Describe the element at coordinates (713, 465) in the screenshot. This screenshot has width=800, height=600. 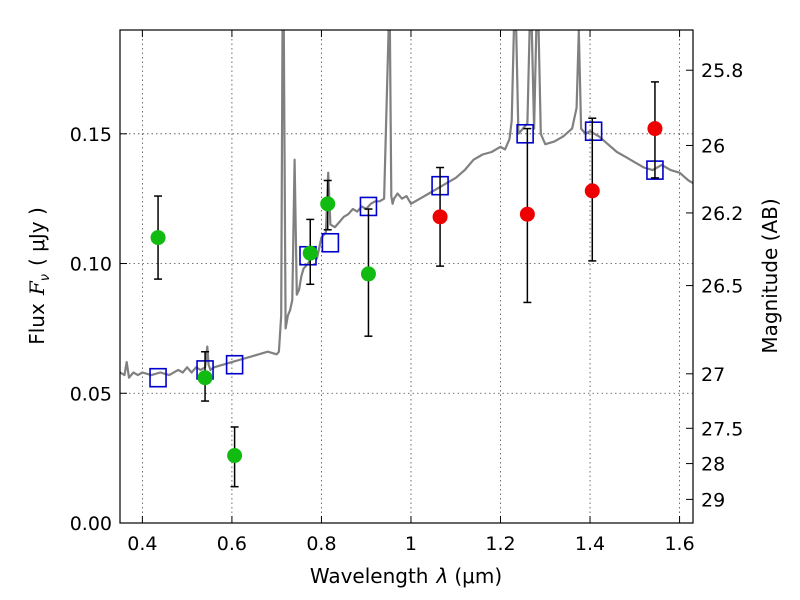
I see `right-tick-label: 28` at that location.